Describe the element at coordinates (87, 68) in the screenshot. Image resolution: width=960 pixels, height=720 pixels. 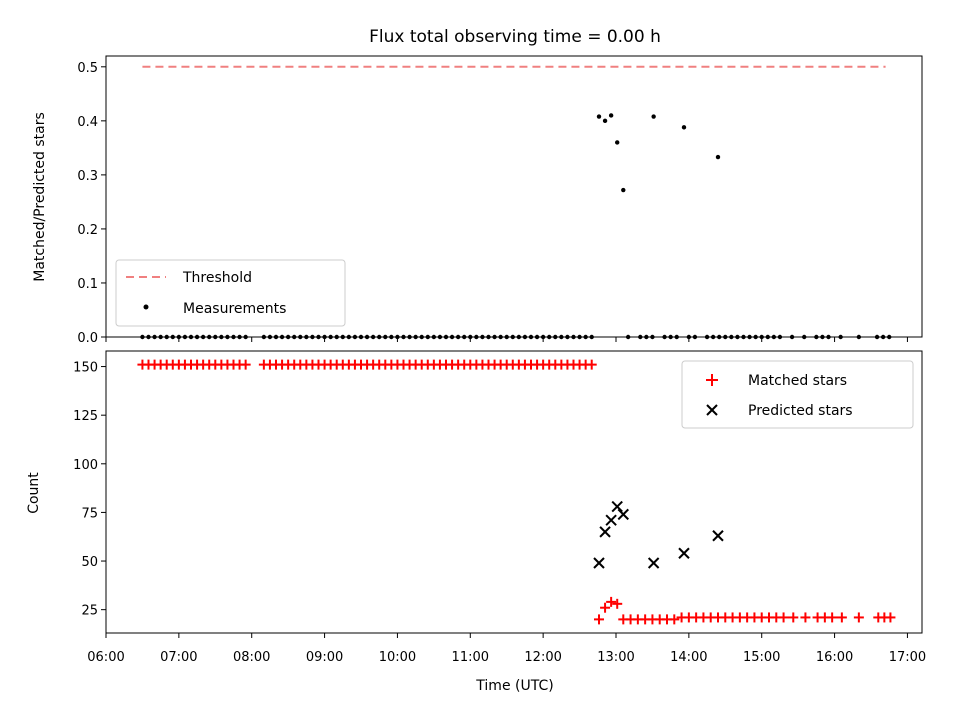
I see `y-tick-label: 0.5` at that location.